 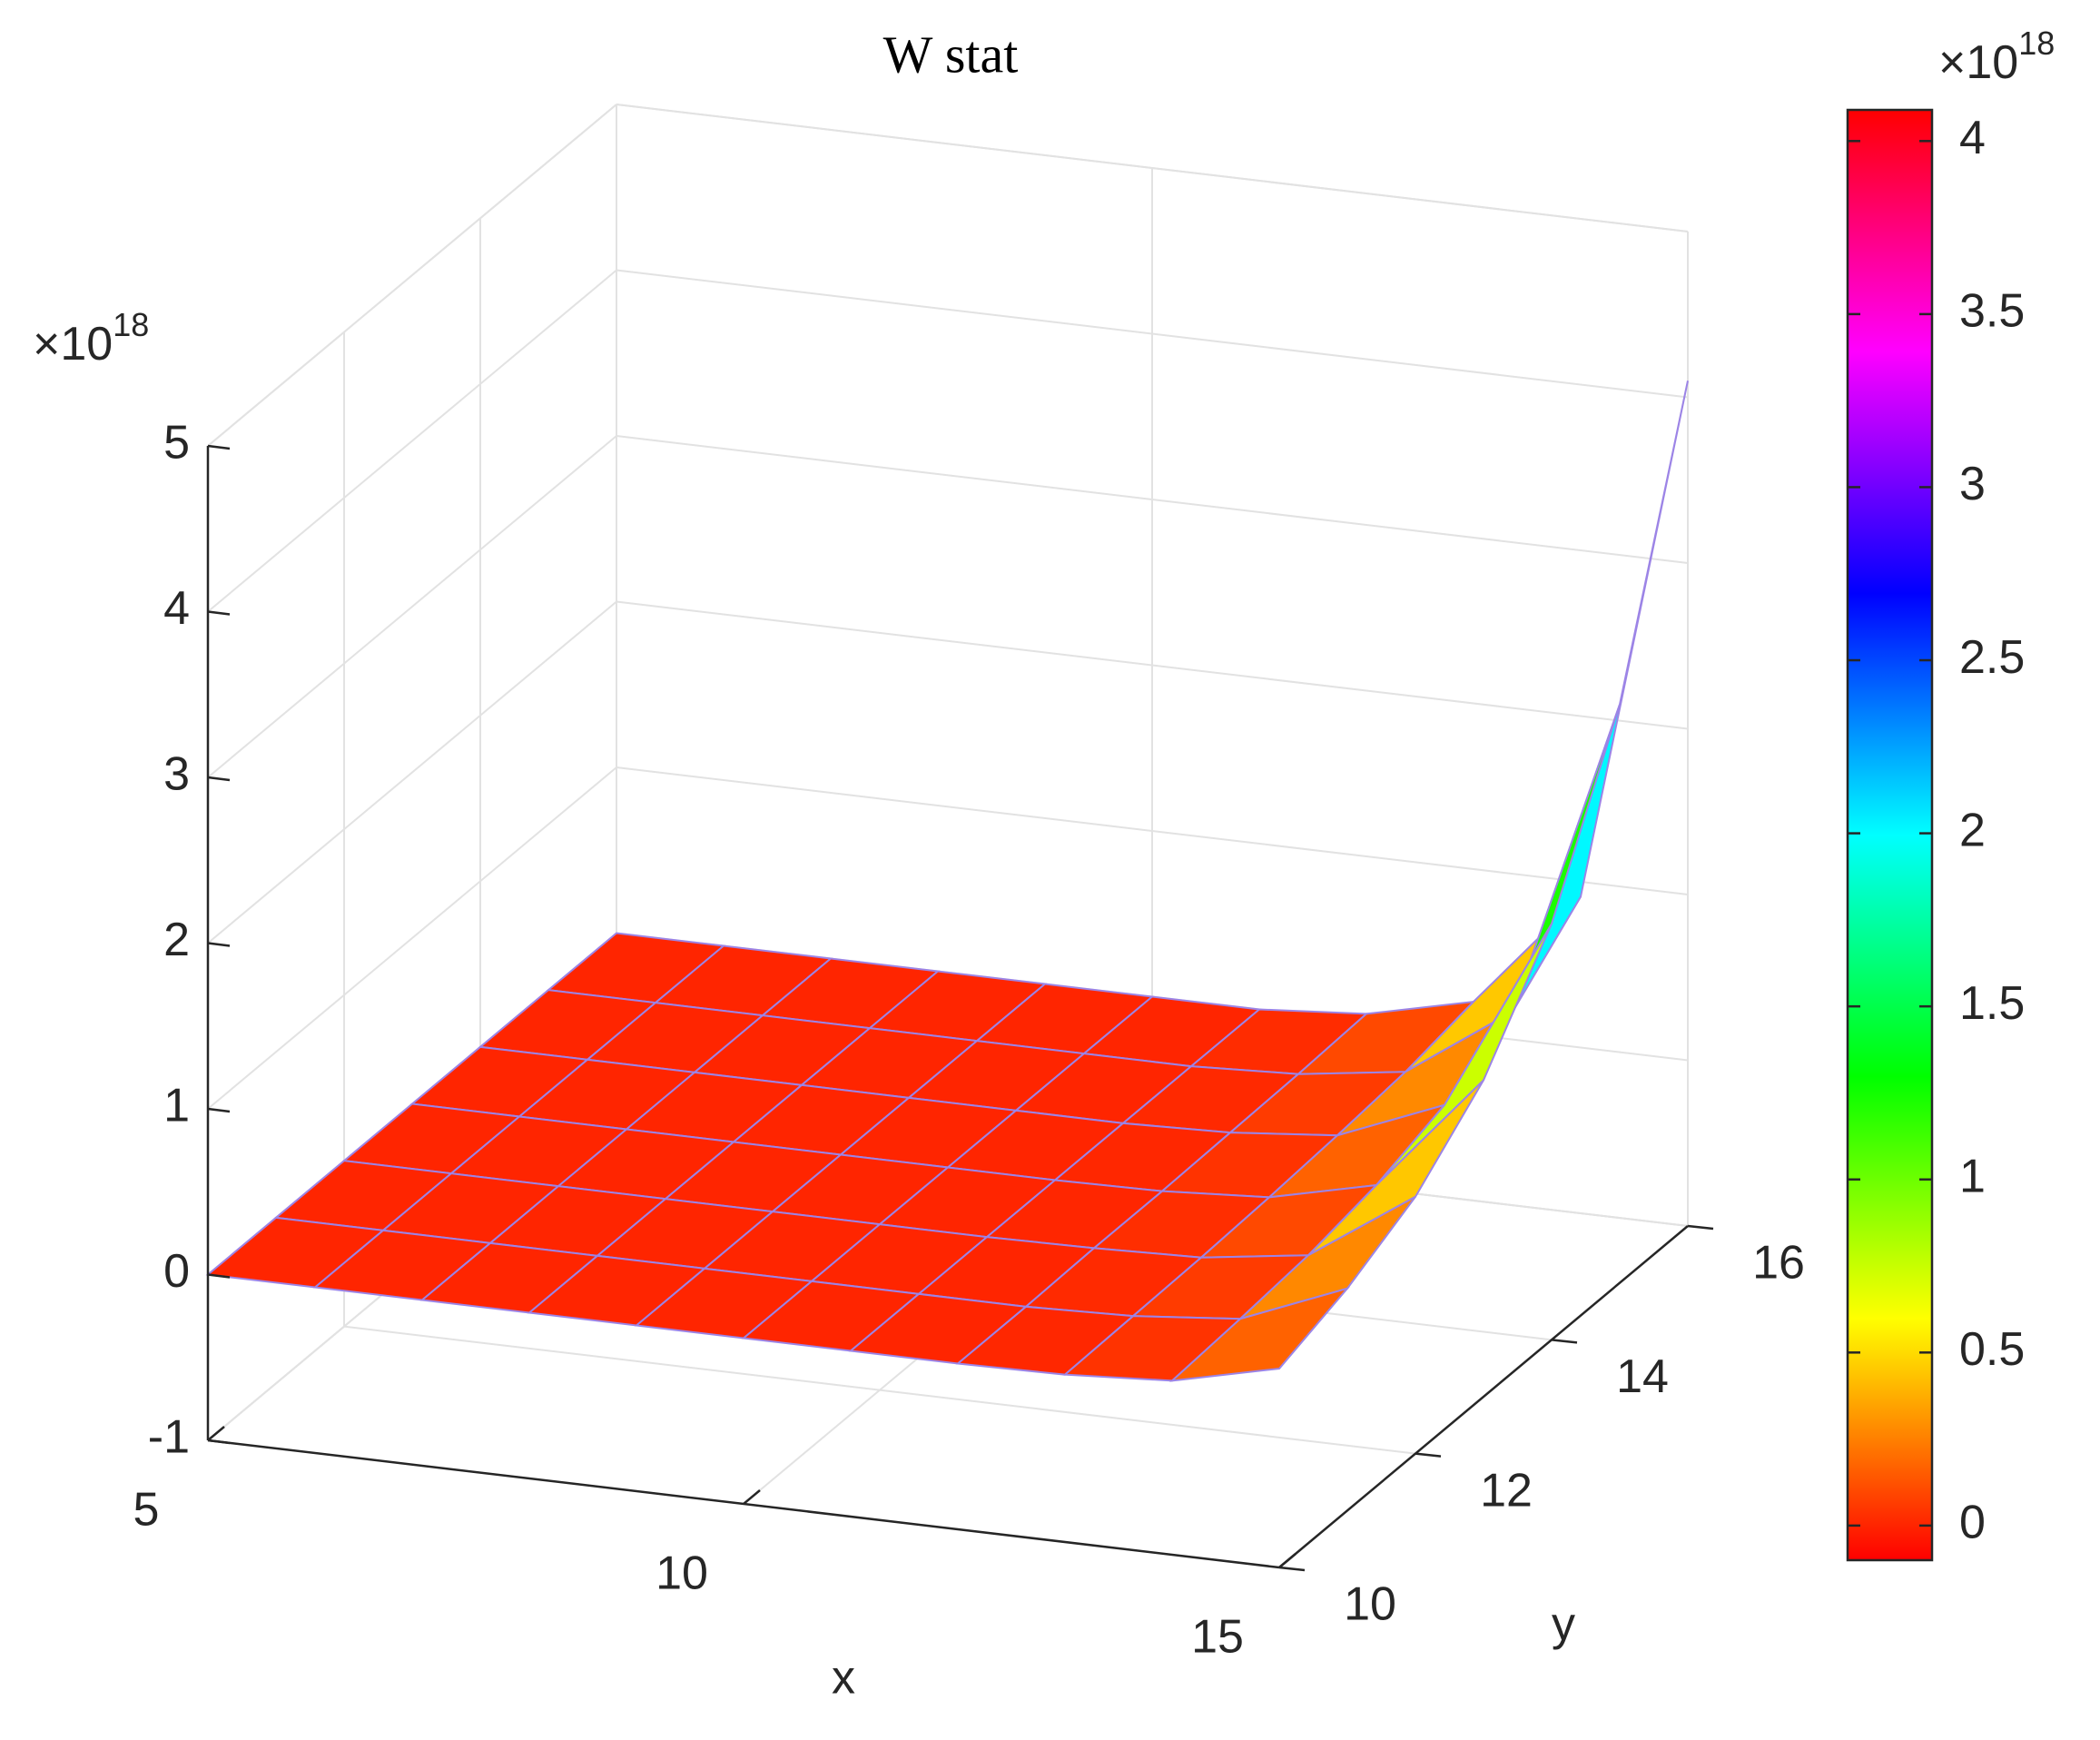 I want to click on colorbar-tick-label: 0, so click(x=1972, y=1523).